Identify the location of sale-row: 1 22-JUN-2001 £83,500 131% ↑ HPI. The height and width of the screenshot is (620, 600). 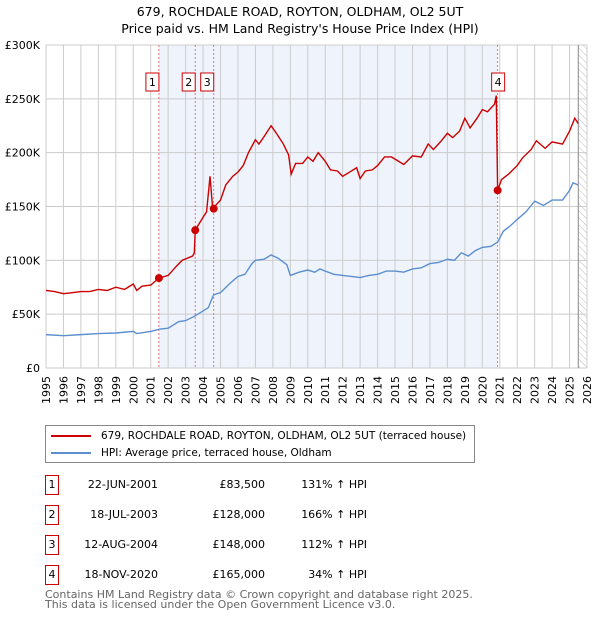
(215, 485).